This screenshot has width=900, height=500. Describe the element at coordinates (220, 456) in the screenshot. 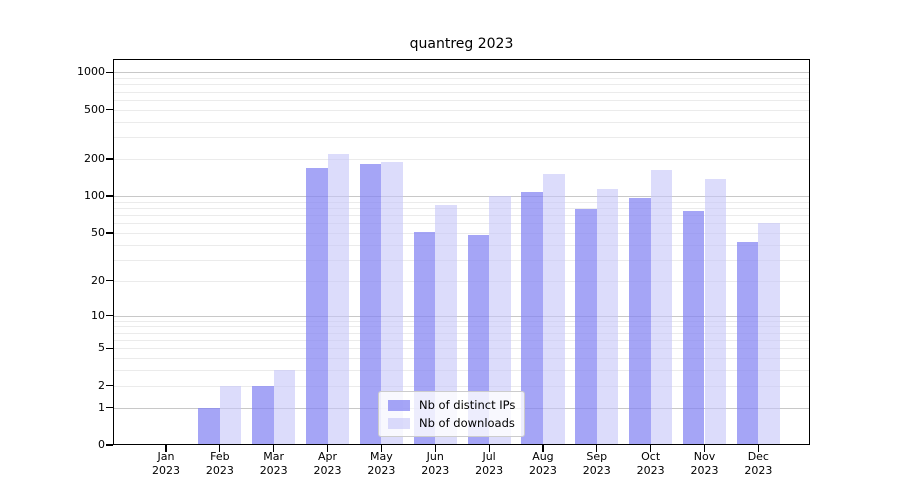

I see `x-tick-month: Feb` at that location.